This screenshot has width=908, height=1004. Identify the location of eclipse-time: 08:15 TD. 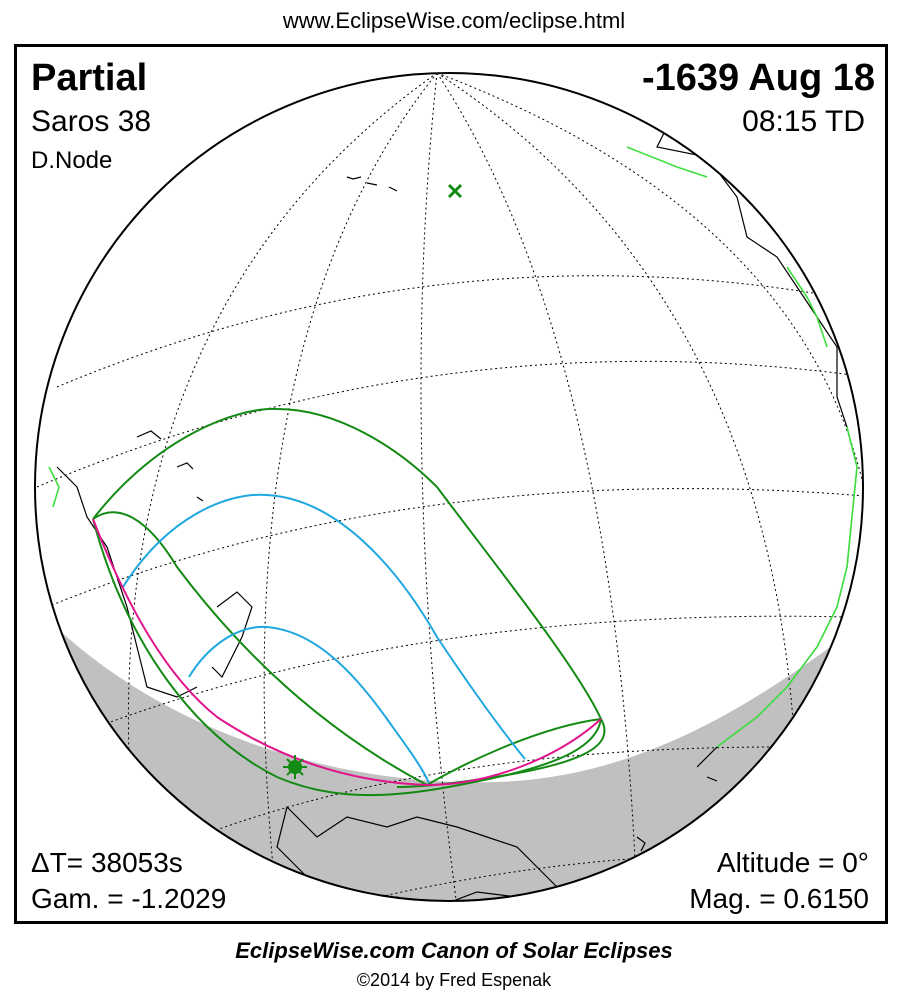
(803, 121).